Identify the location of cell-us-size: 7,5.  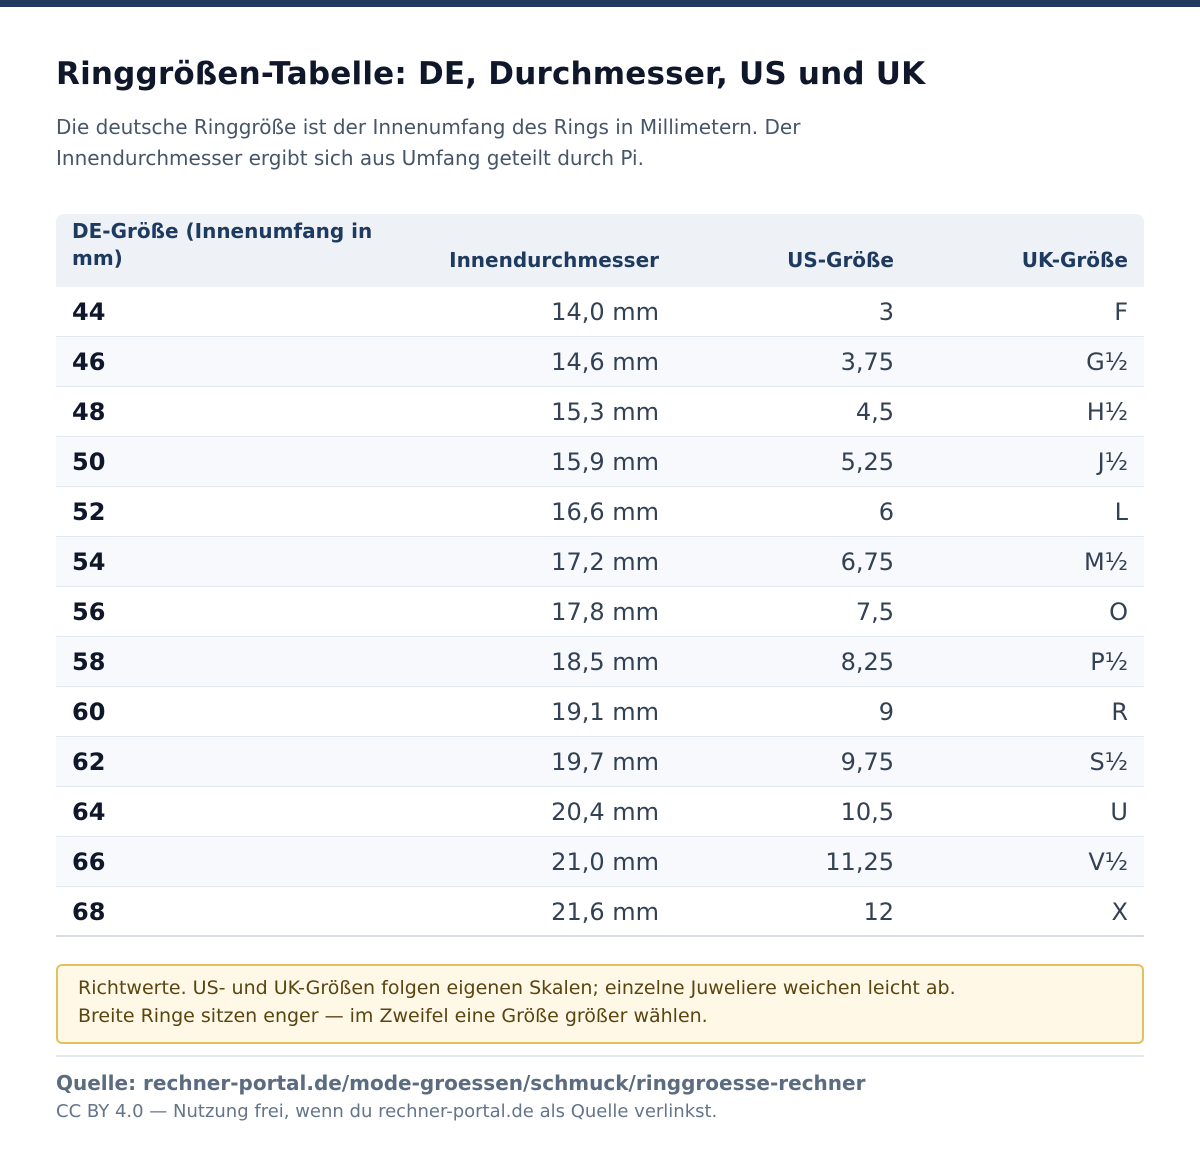
(874, 612).